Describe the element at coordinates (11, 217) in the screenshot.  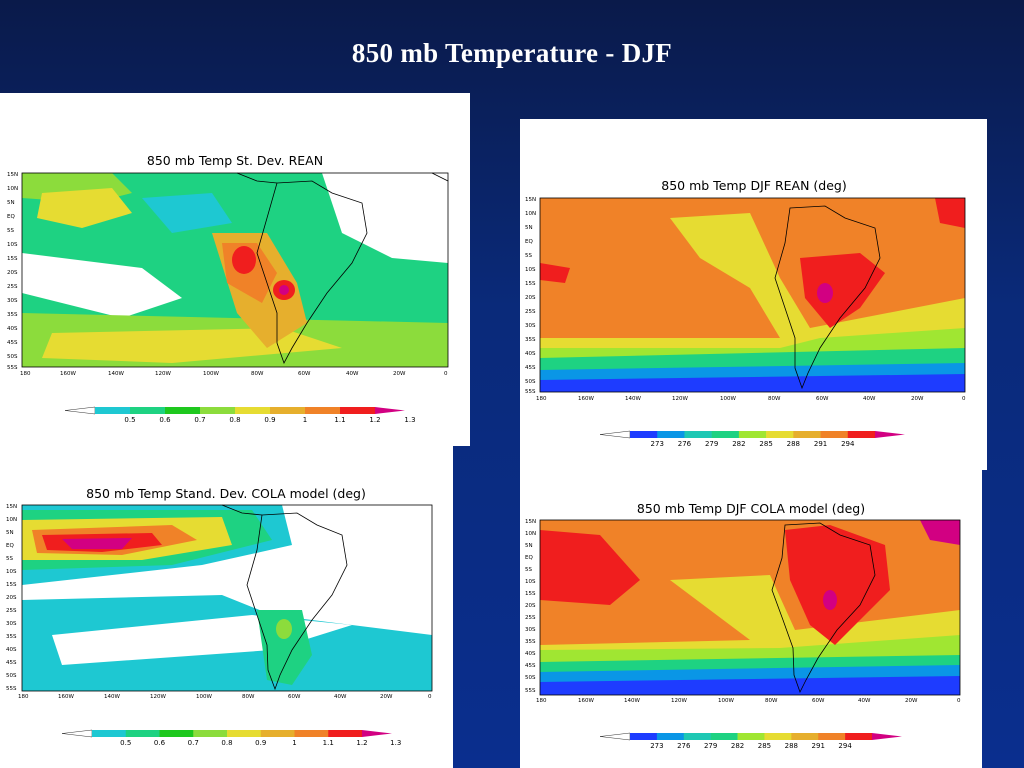
I see `lat-tick: EQ` at that location.